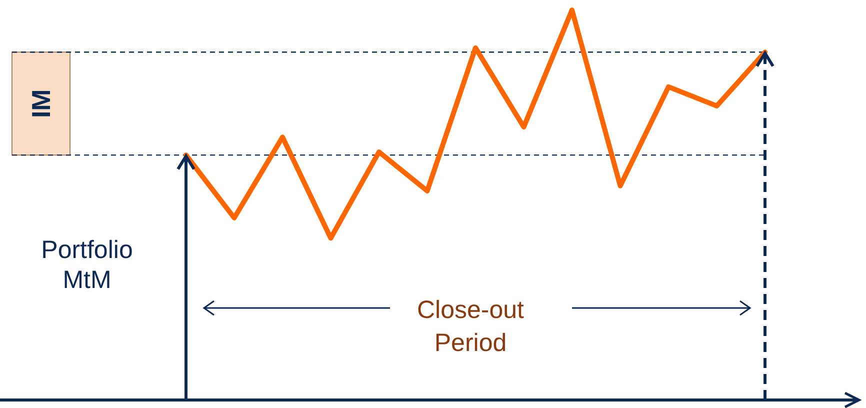  What do you see at coordinates (87, 265) in the screenshot?
I see `y-axis-title: Portfolio MtM` at bounding box center [87, 265].